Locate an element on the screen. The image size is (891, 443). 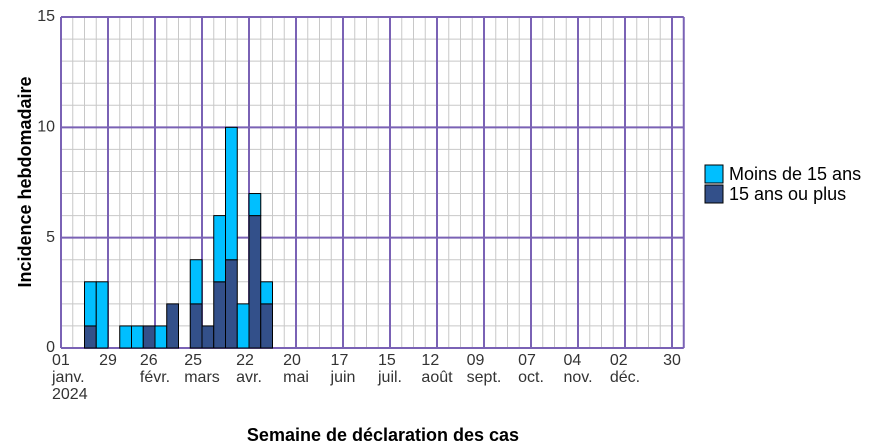
x-tick-label: 29 is located at coordinates (108, 360).